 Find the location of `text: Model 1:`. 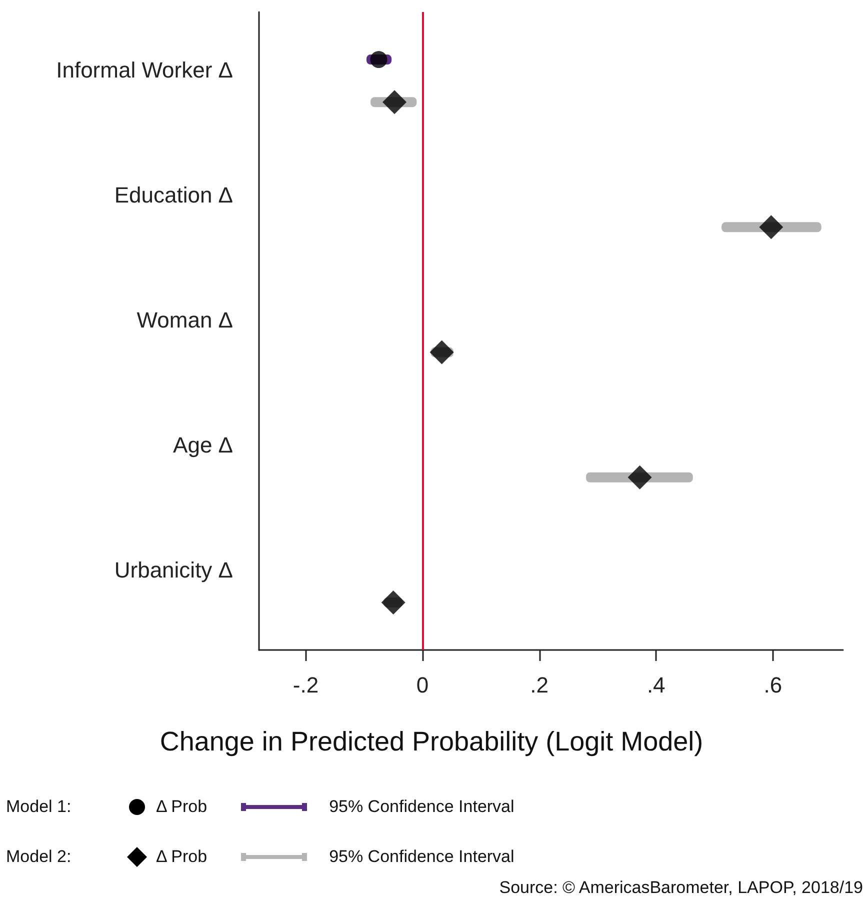

text: Model 1: is located at coordinates (39, 807).